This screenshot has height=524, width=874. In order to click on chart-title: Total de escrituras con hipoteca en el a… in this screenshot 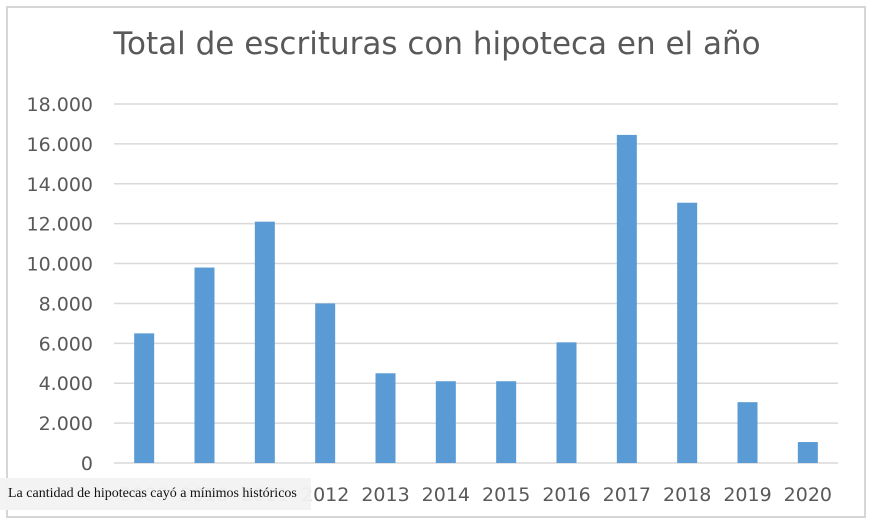, I will do `click(437, 44)`.